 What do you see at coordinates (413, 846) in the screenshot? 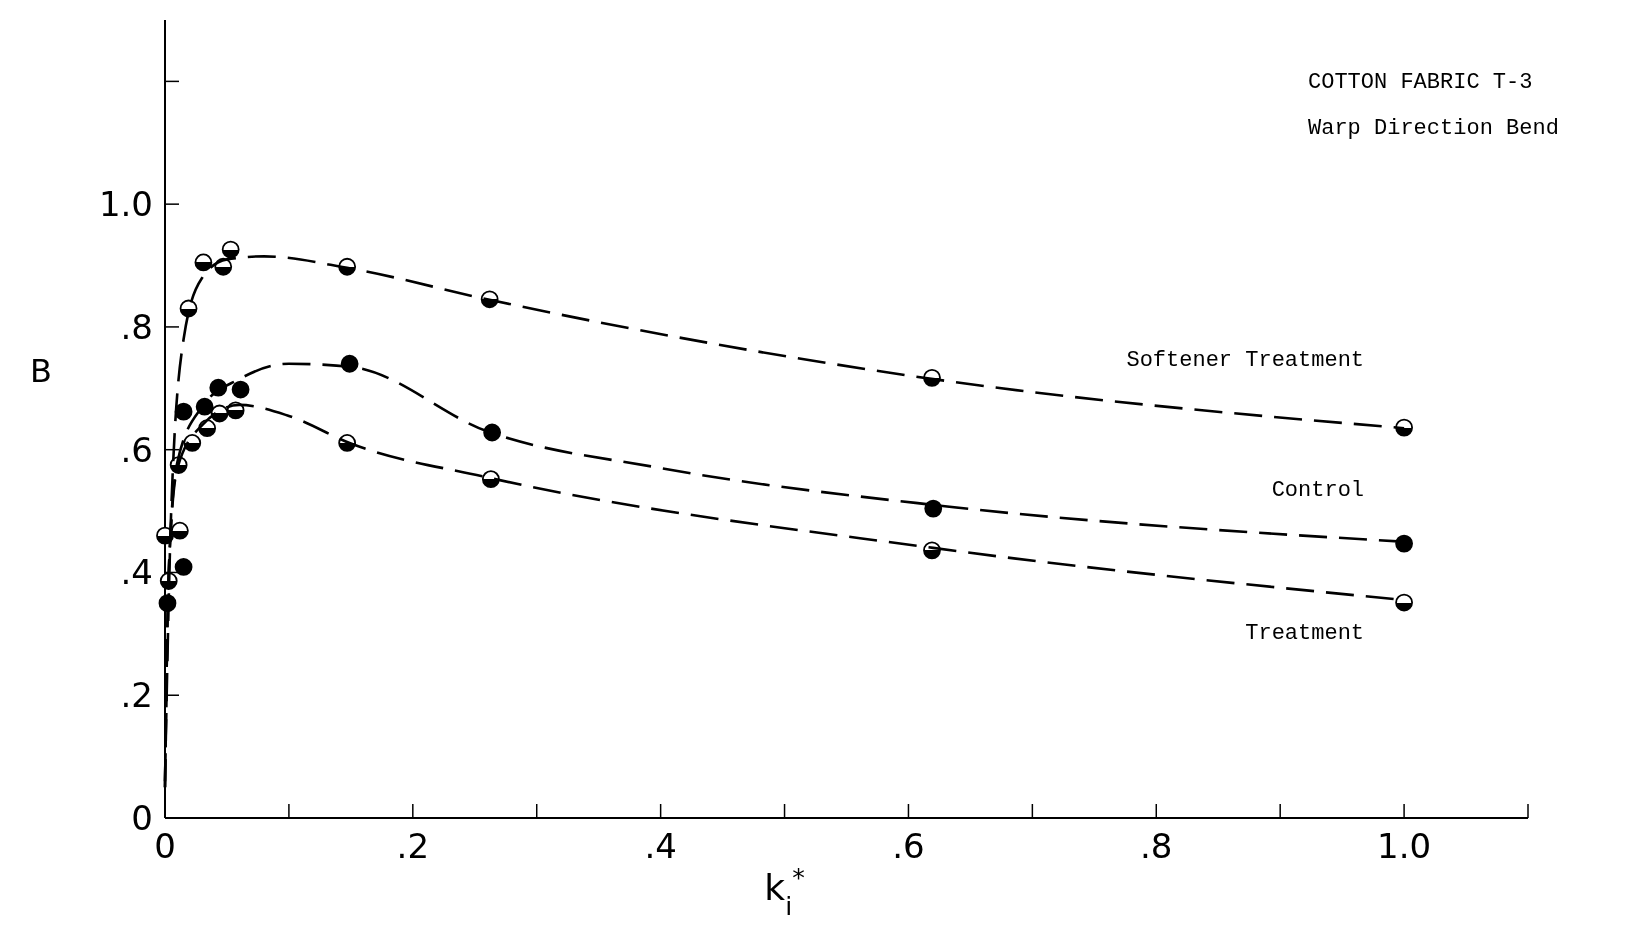
I see `x-tick-label: .2` at bounding box center [413, 846].